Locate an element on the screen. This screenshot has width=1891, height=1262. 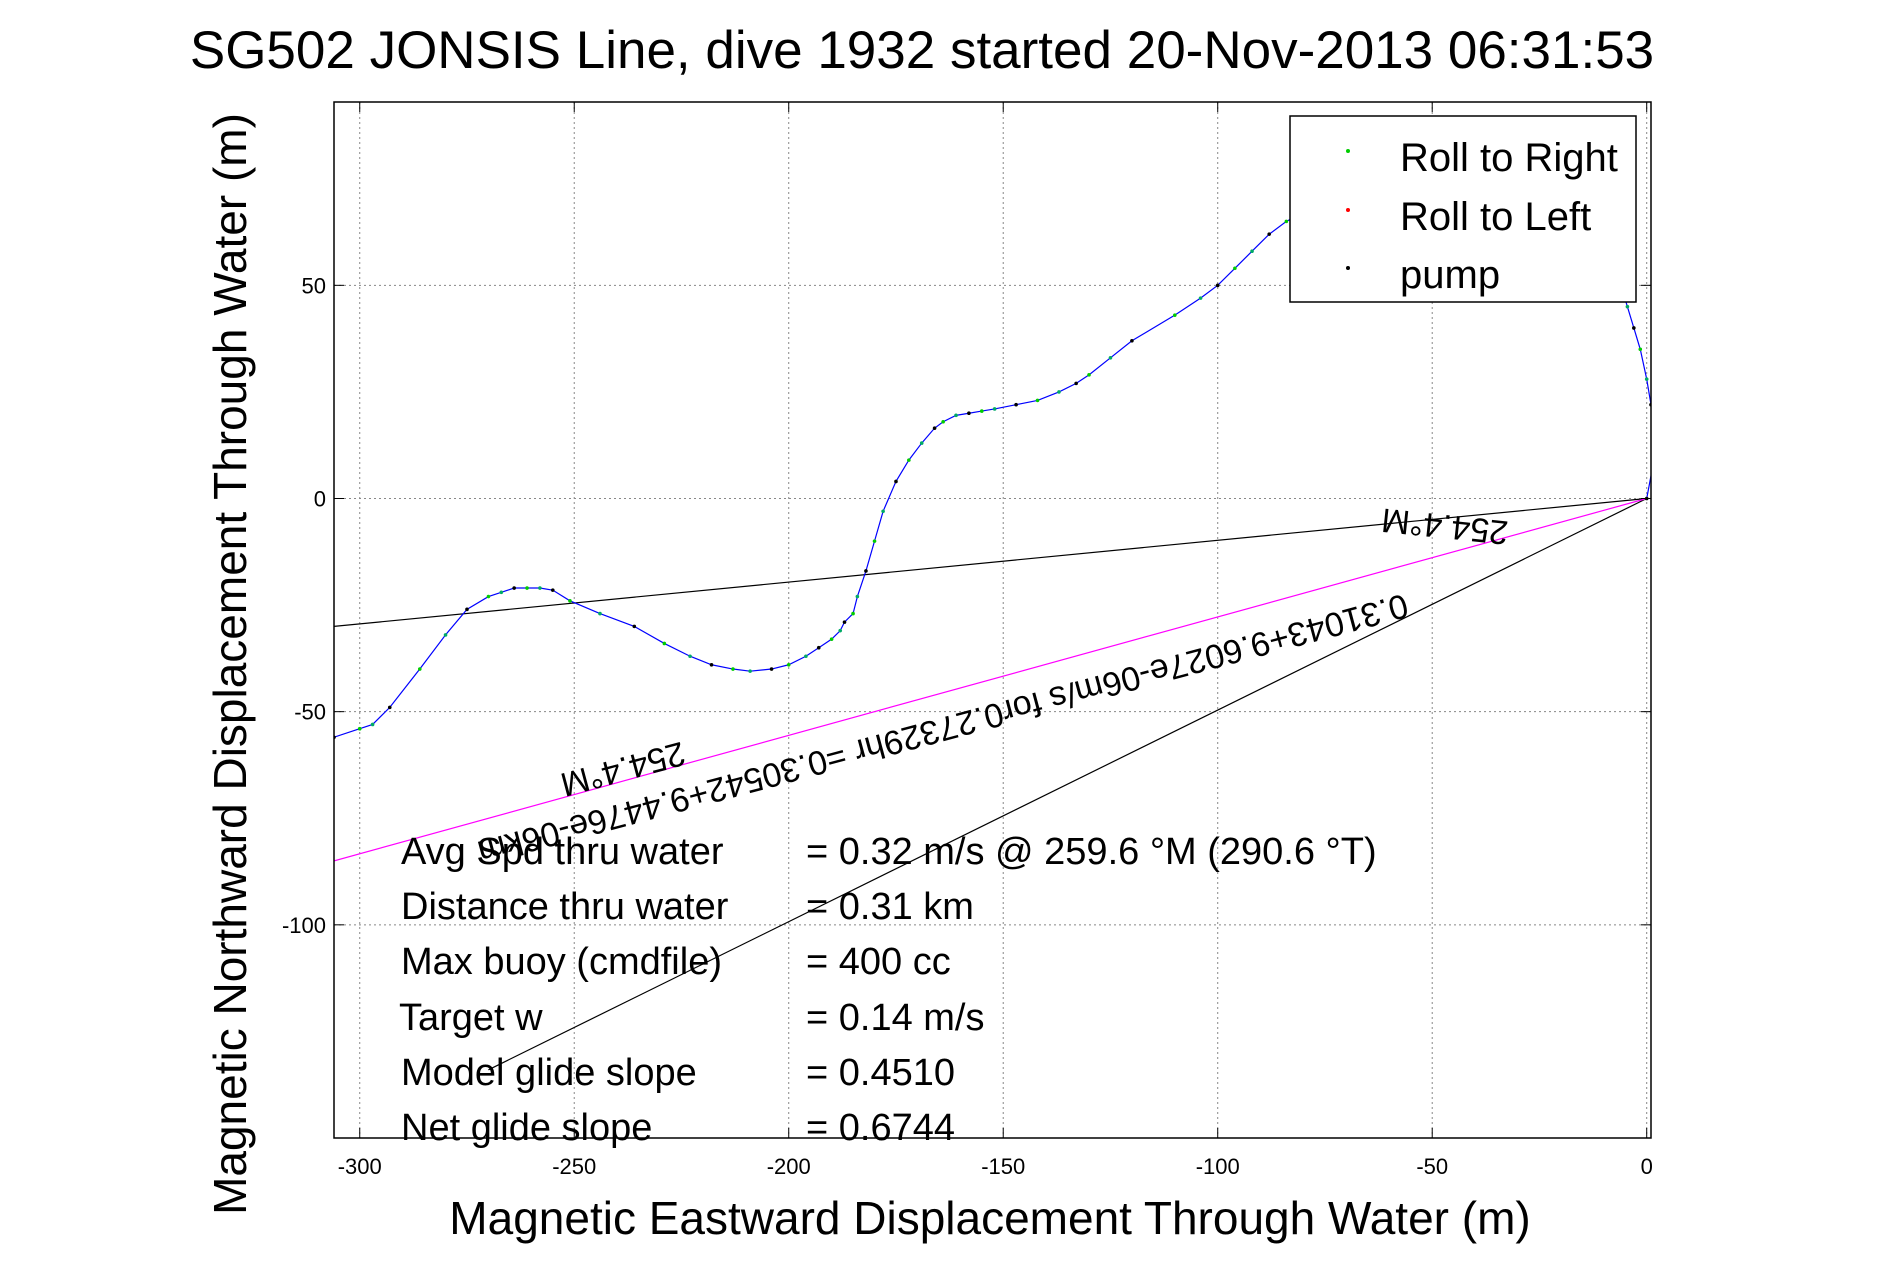
legend: Roll to Right Roll to Left pump is located at coordinates (1463, 209).